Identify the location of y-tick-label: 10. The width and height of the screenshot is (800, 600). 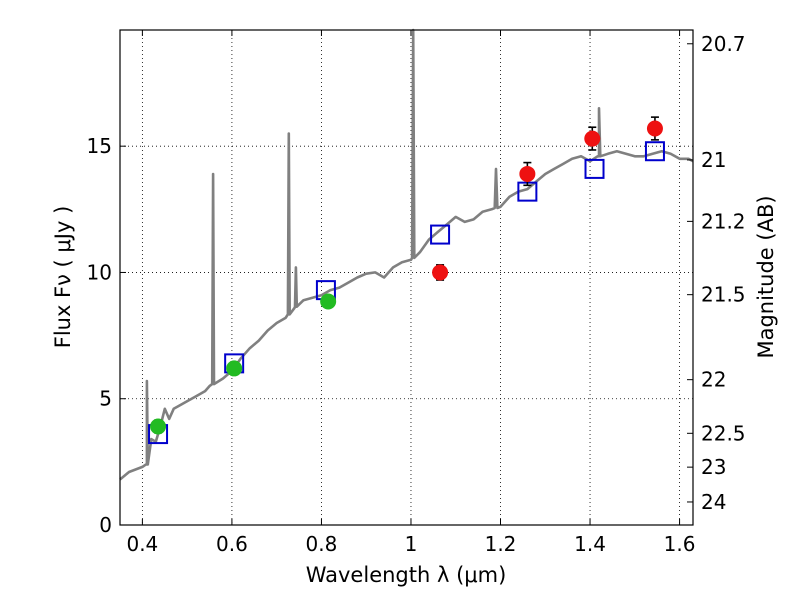
(99, 272).